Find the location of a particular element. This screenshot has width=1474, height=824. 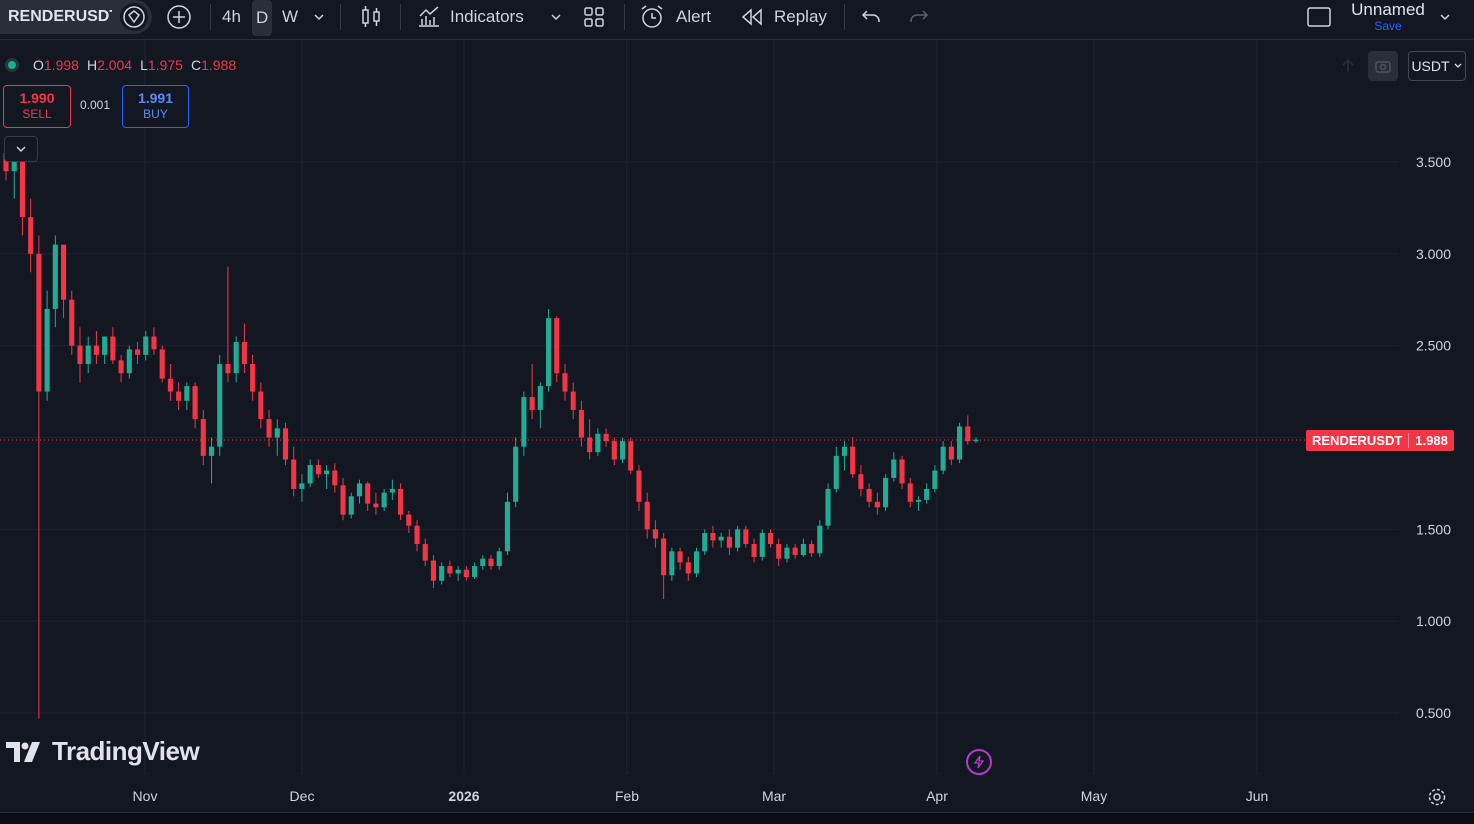

time-tick-label: Jun is located at coordinates (1257, 796).